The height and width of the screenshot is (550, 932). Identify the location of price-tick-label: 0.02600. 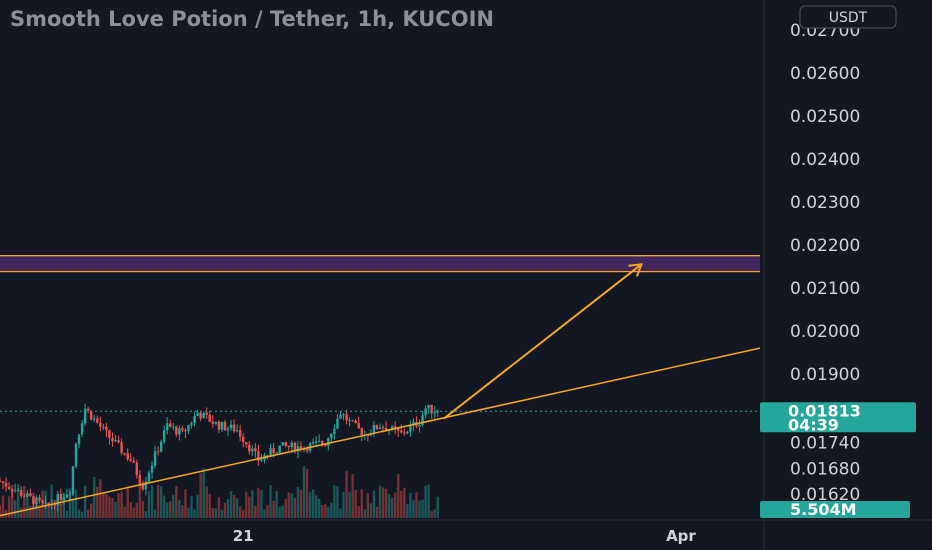
(825, 74).